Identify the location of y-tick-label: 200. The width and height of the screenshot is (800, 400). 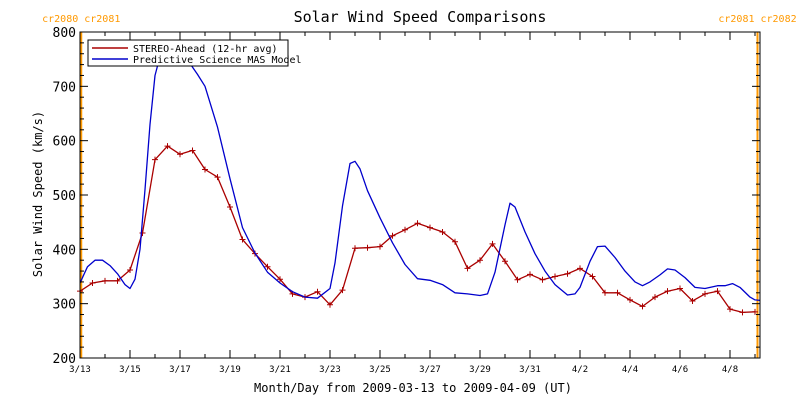
(64, 359).